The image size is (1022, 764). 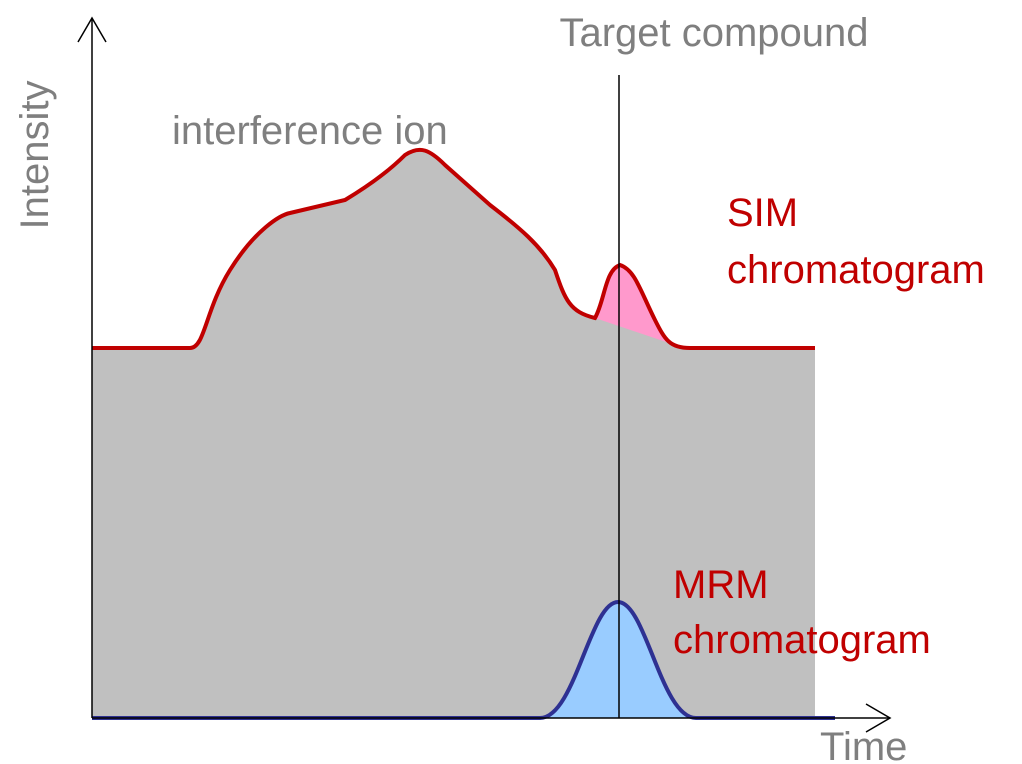 I want to click on interference-label: interference ion, so click(x=310, y=131).